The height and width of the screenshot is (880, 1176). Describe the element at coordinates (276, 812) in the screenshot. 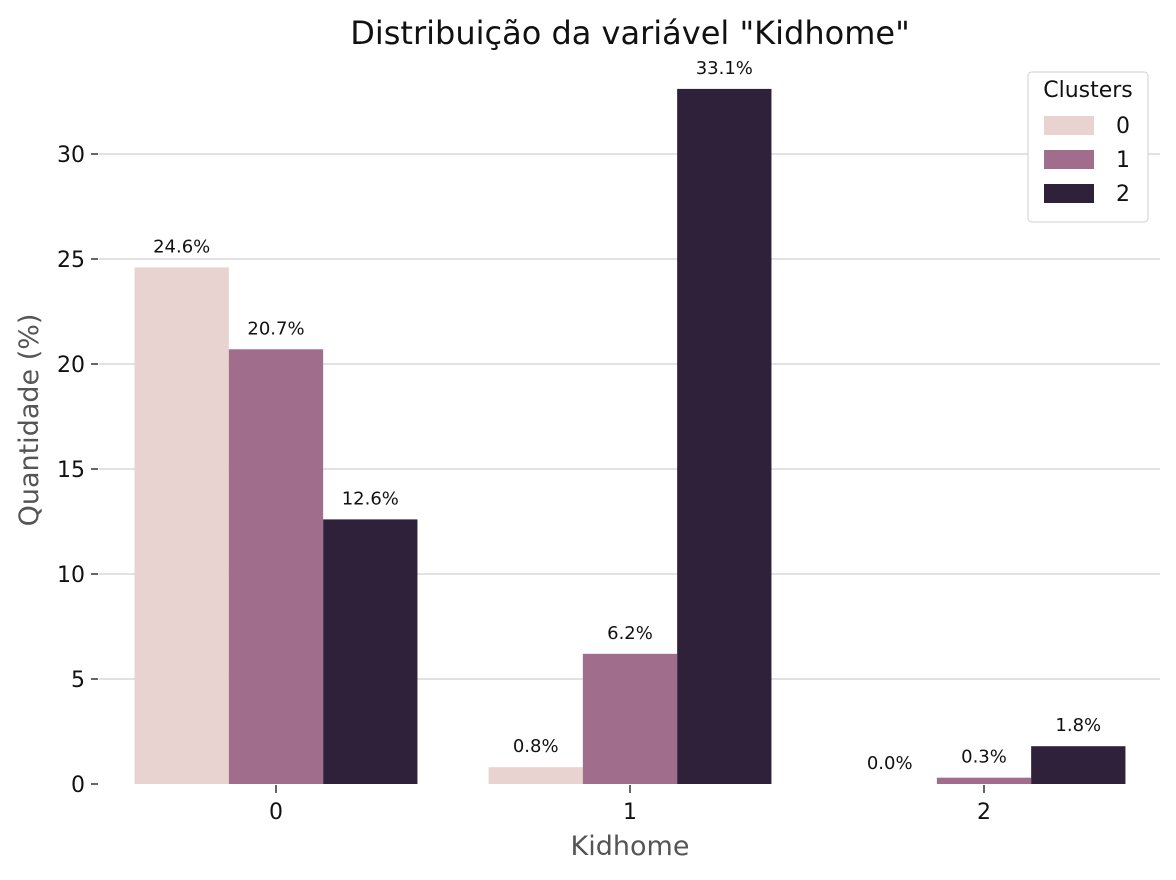

I see `x-tick-label: 0` at that location.